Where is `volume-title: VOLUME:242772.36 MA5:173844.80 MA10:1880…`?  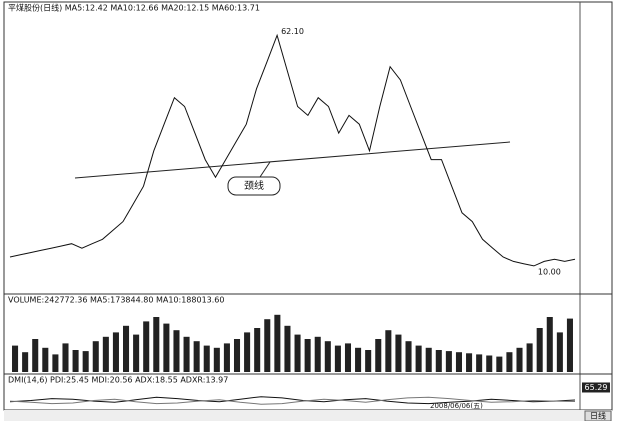
volume-title: VOLUME:242772.36 MA5:173844.80 MA10:1880… is located at coordinates (116, 300).